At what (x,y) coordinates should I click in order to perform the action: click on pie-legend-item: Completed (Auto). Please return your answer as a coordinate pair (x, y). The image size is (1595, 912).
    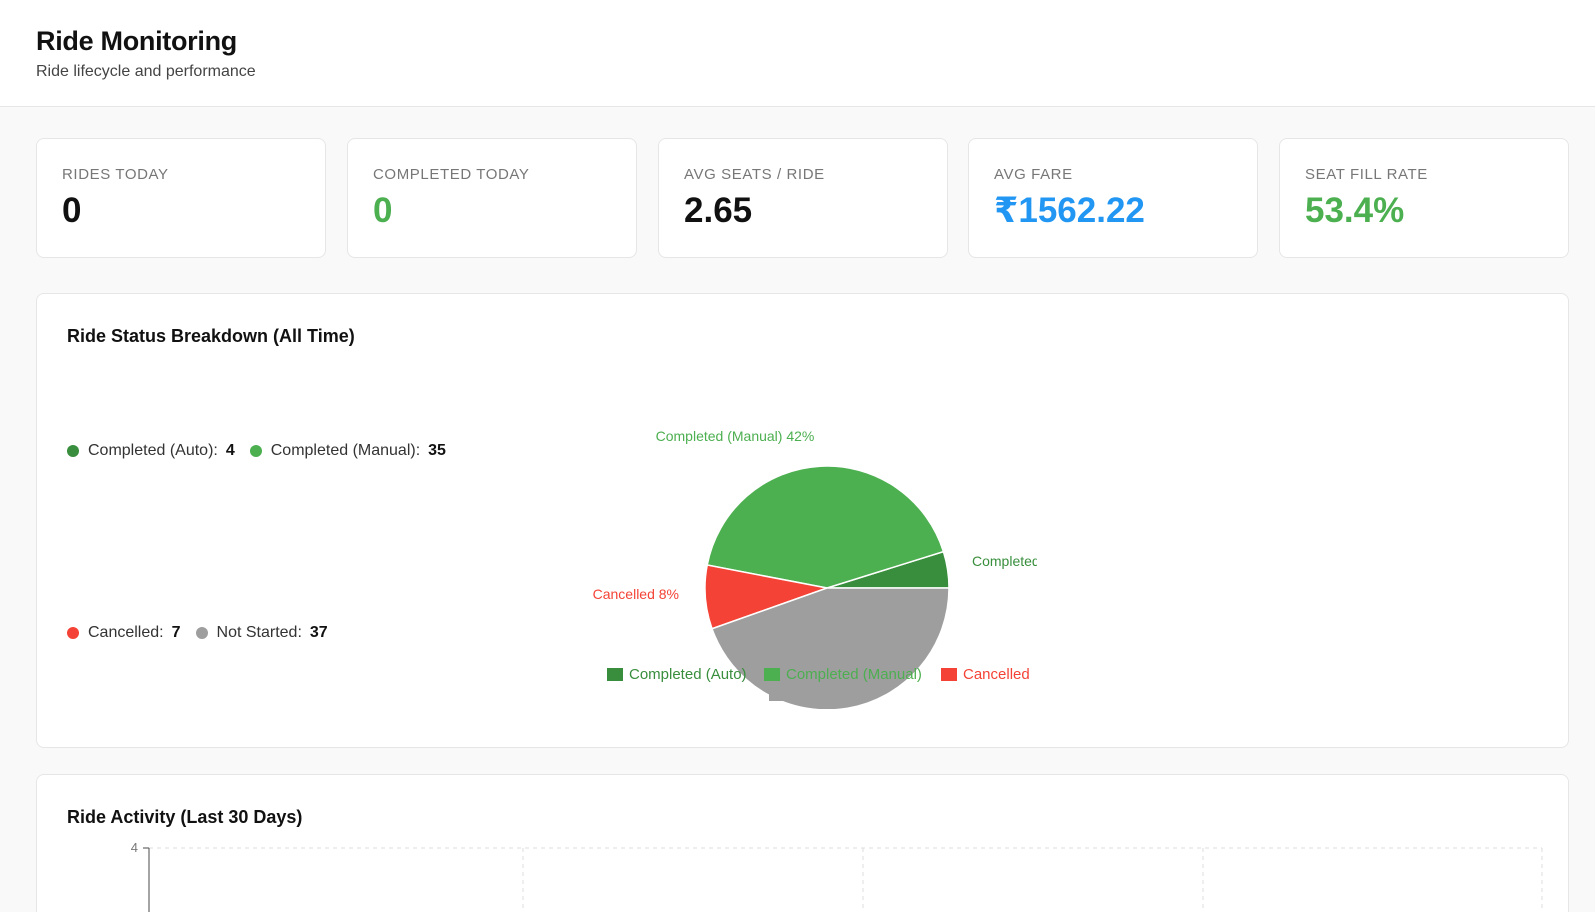
    Looking at the image, I should click on (677, 674).